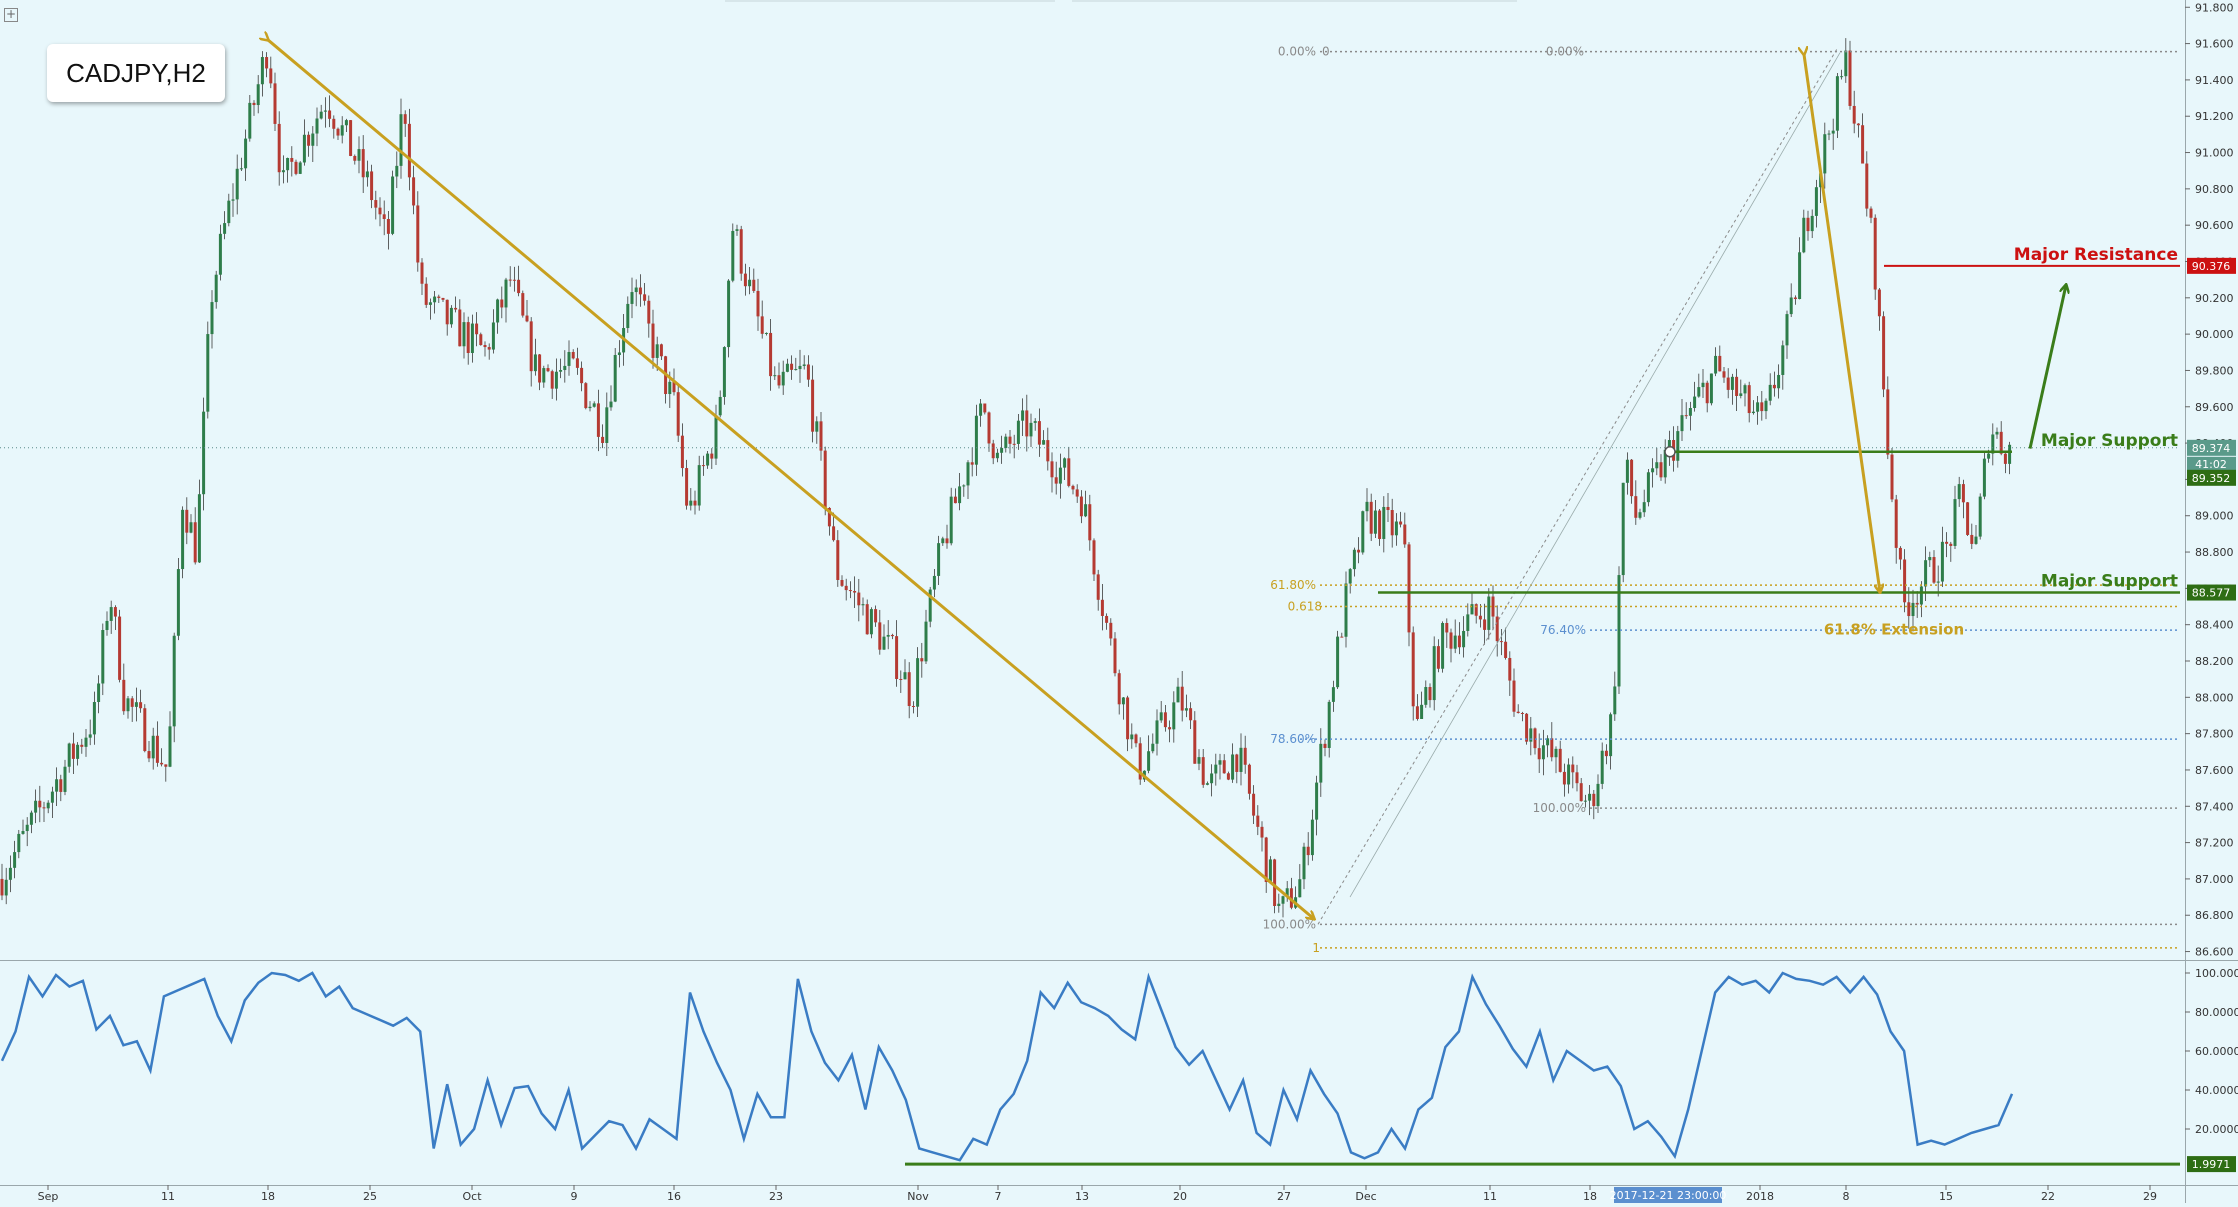  Describe the element at coordinates (472, 1196) in the screenshot. I see `time-tick-label: Oct` at that location.